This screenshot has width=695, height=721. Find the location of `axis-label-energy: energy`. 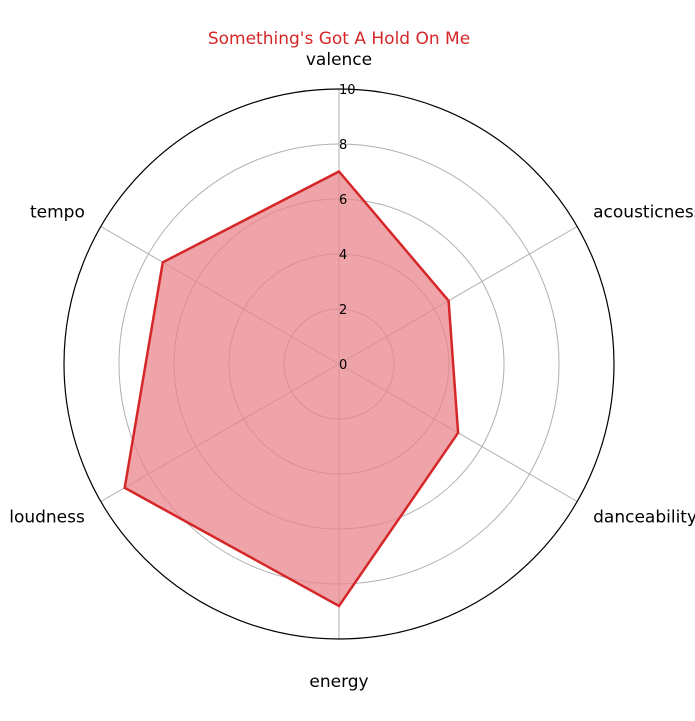

axis-label-energy: energy is located at coordinates (338, 682).